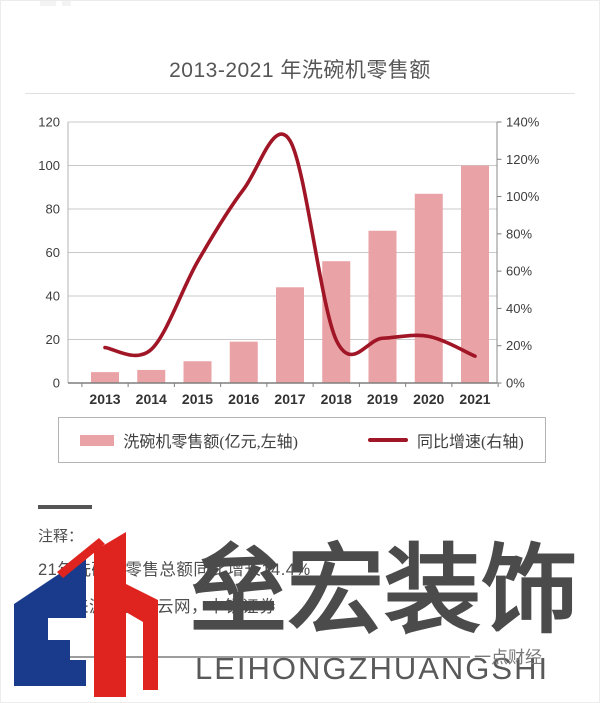  What do you see at coordinates (300, 70) in the screenshot?
I see `chart-title: 2013-2021 年洗碗机零售额` at bounding box center [300, 70].